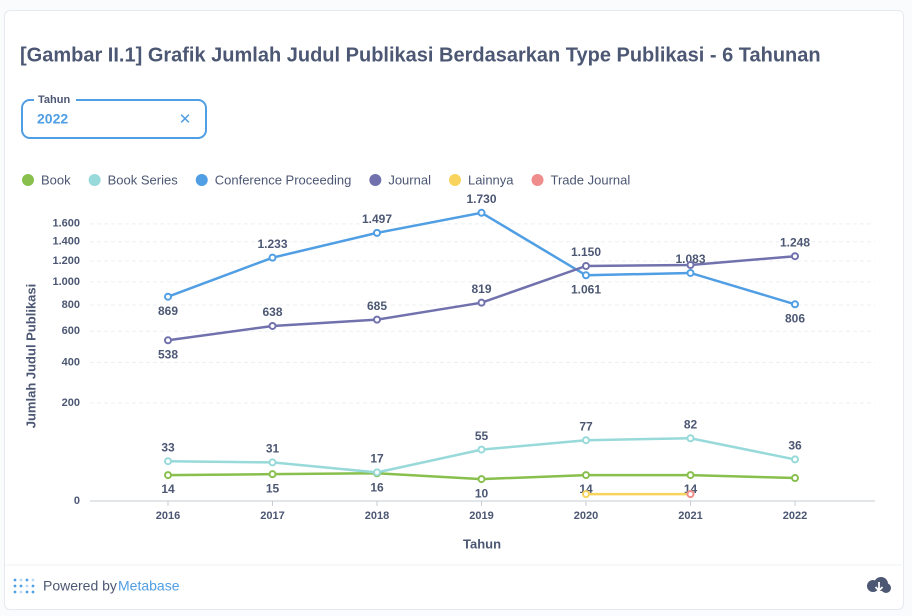  I want to click on y-tick-label: 1.600, so click(66, 224).